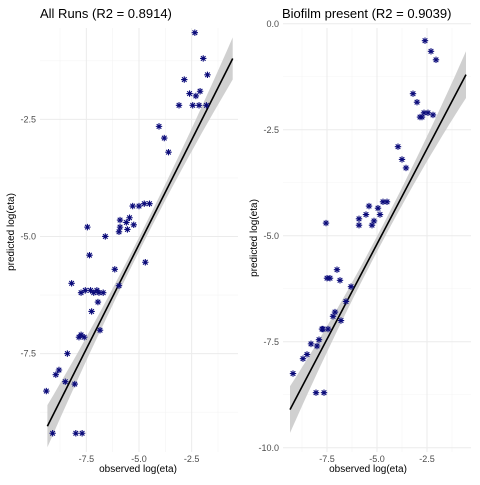 Image resolution: width=480 pixels, height=485 pixels. I want to click on y-tick-label: -10.0, so click(268, 448).